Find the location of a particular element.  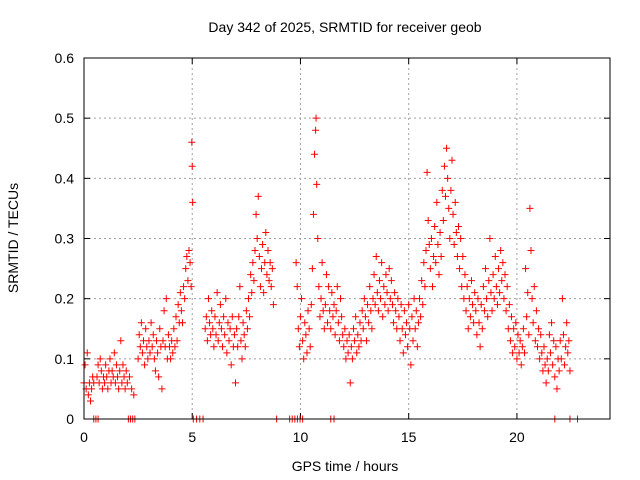

x-tick-label: 15 is located at coordinates (409, 437).